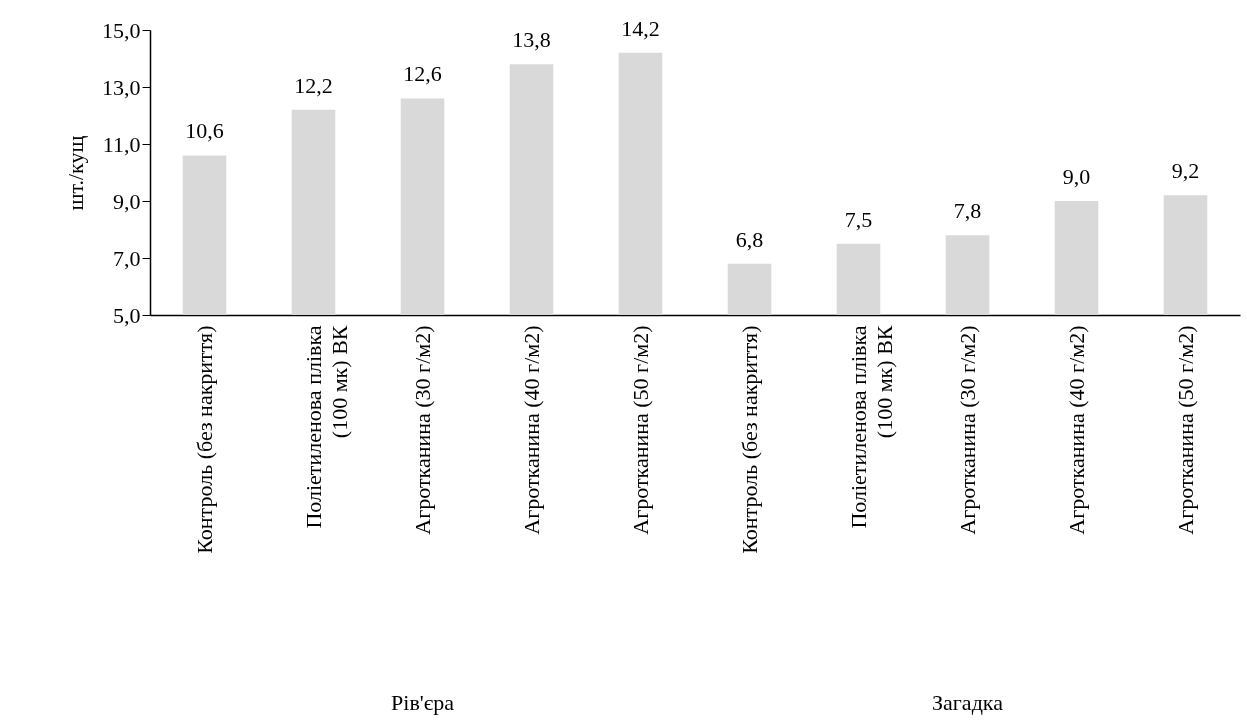 The image size is (1247, 724). What do you see at coordinates (531, 40) in the screenshot?
I see `data-label: 13,8` at bounding box center [531, 40].